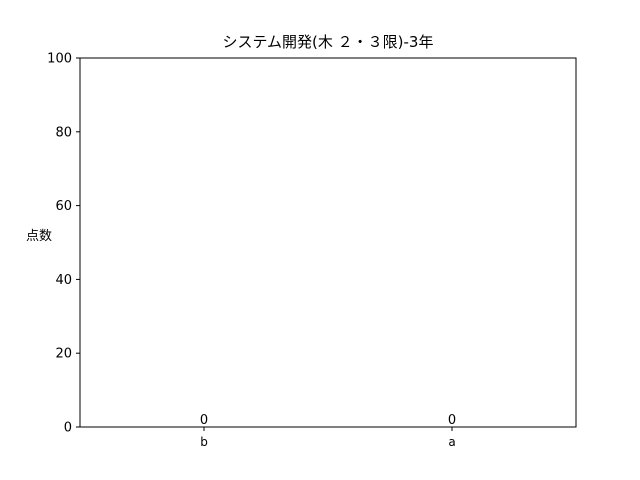 The height and width of the screenshot is (480, 640). I want to click on y-tick-label: 40, so click(63, 280).